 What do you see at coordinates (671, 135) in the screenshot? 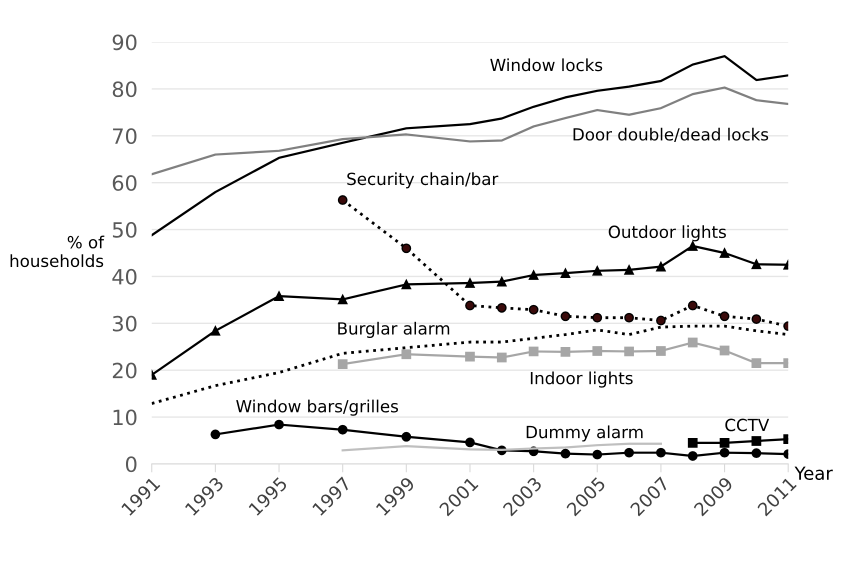
I see `series-label: Door double/dead locks` at bounding box center [671, 135].